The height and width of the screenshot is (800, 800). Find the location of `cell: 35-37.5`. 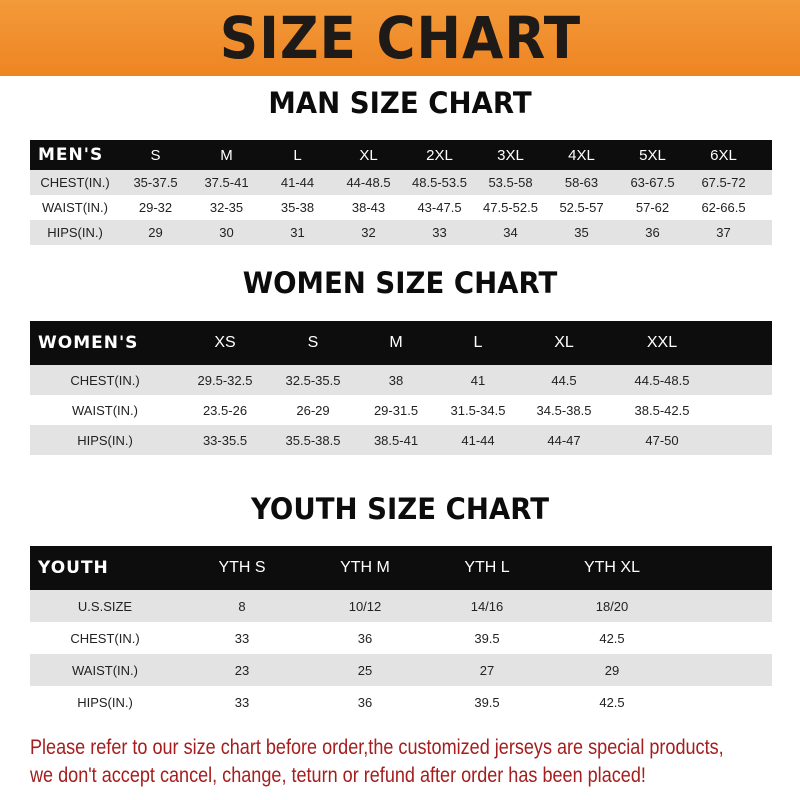

cell: 35-37.5 is located at coordinates (155, 182).